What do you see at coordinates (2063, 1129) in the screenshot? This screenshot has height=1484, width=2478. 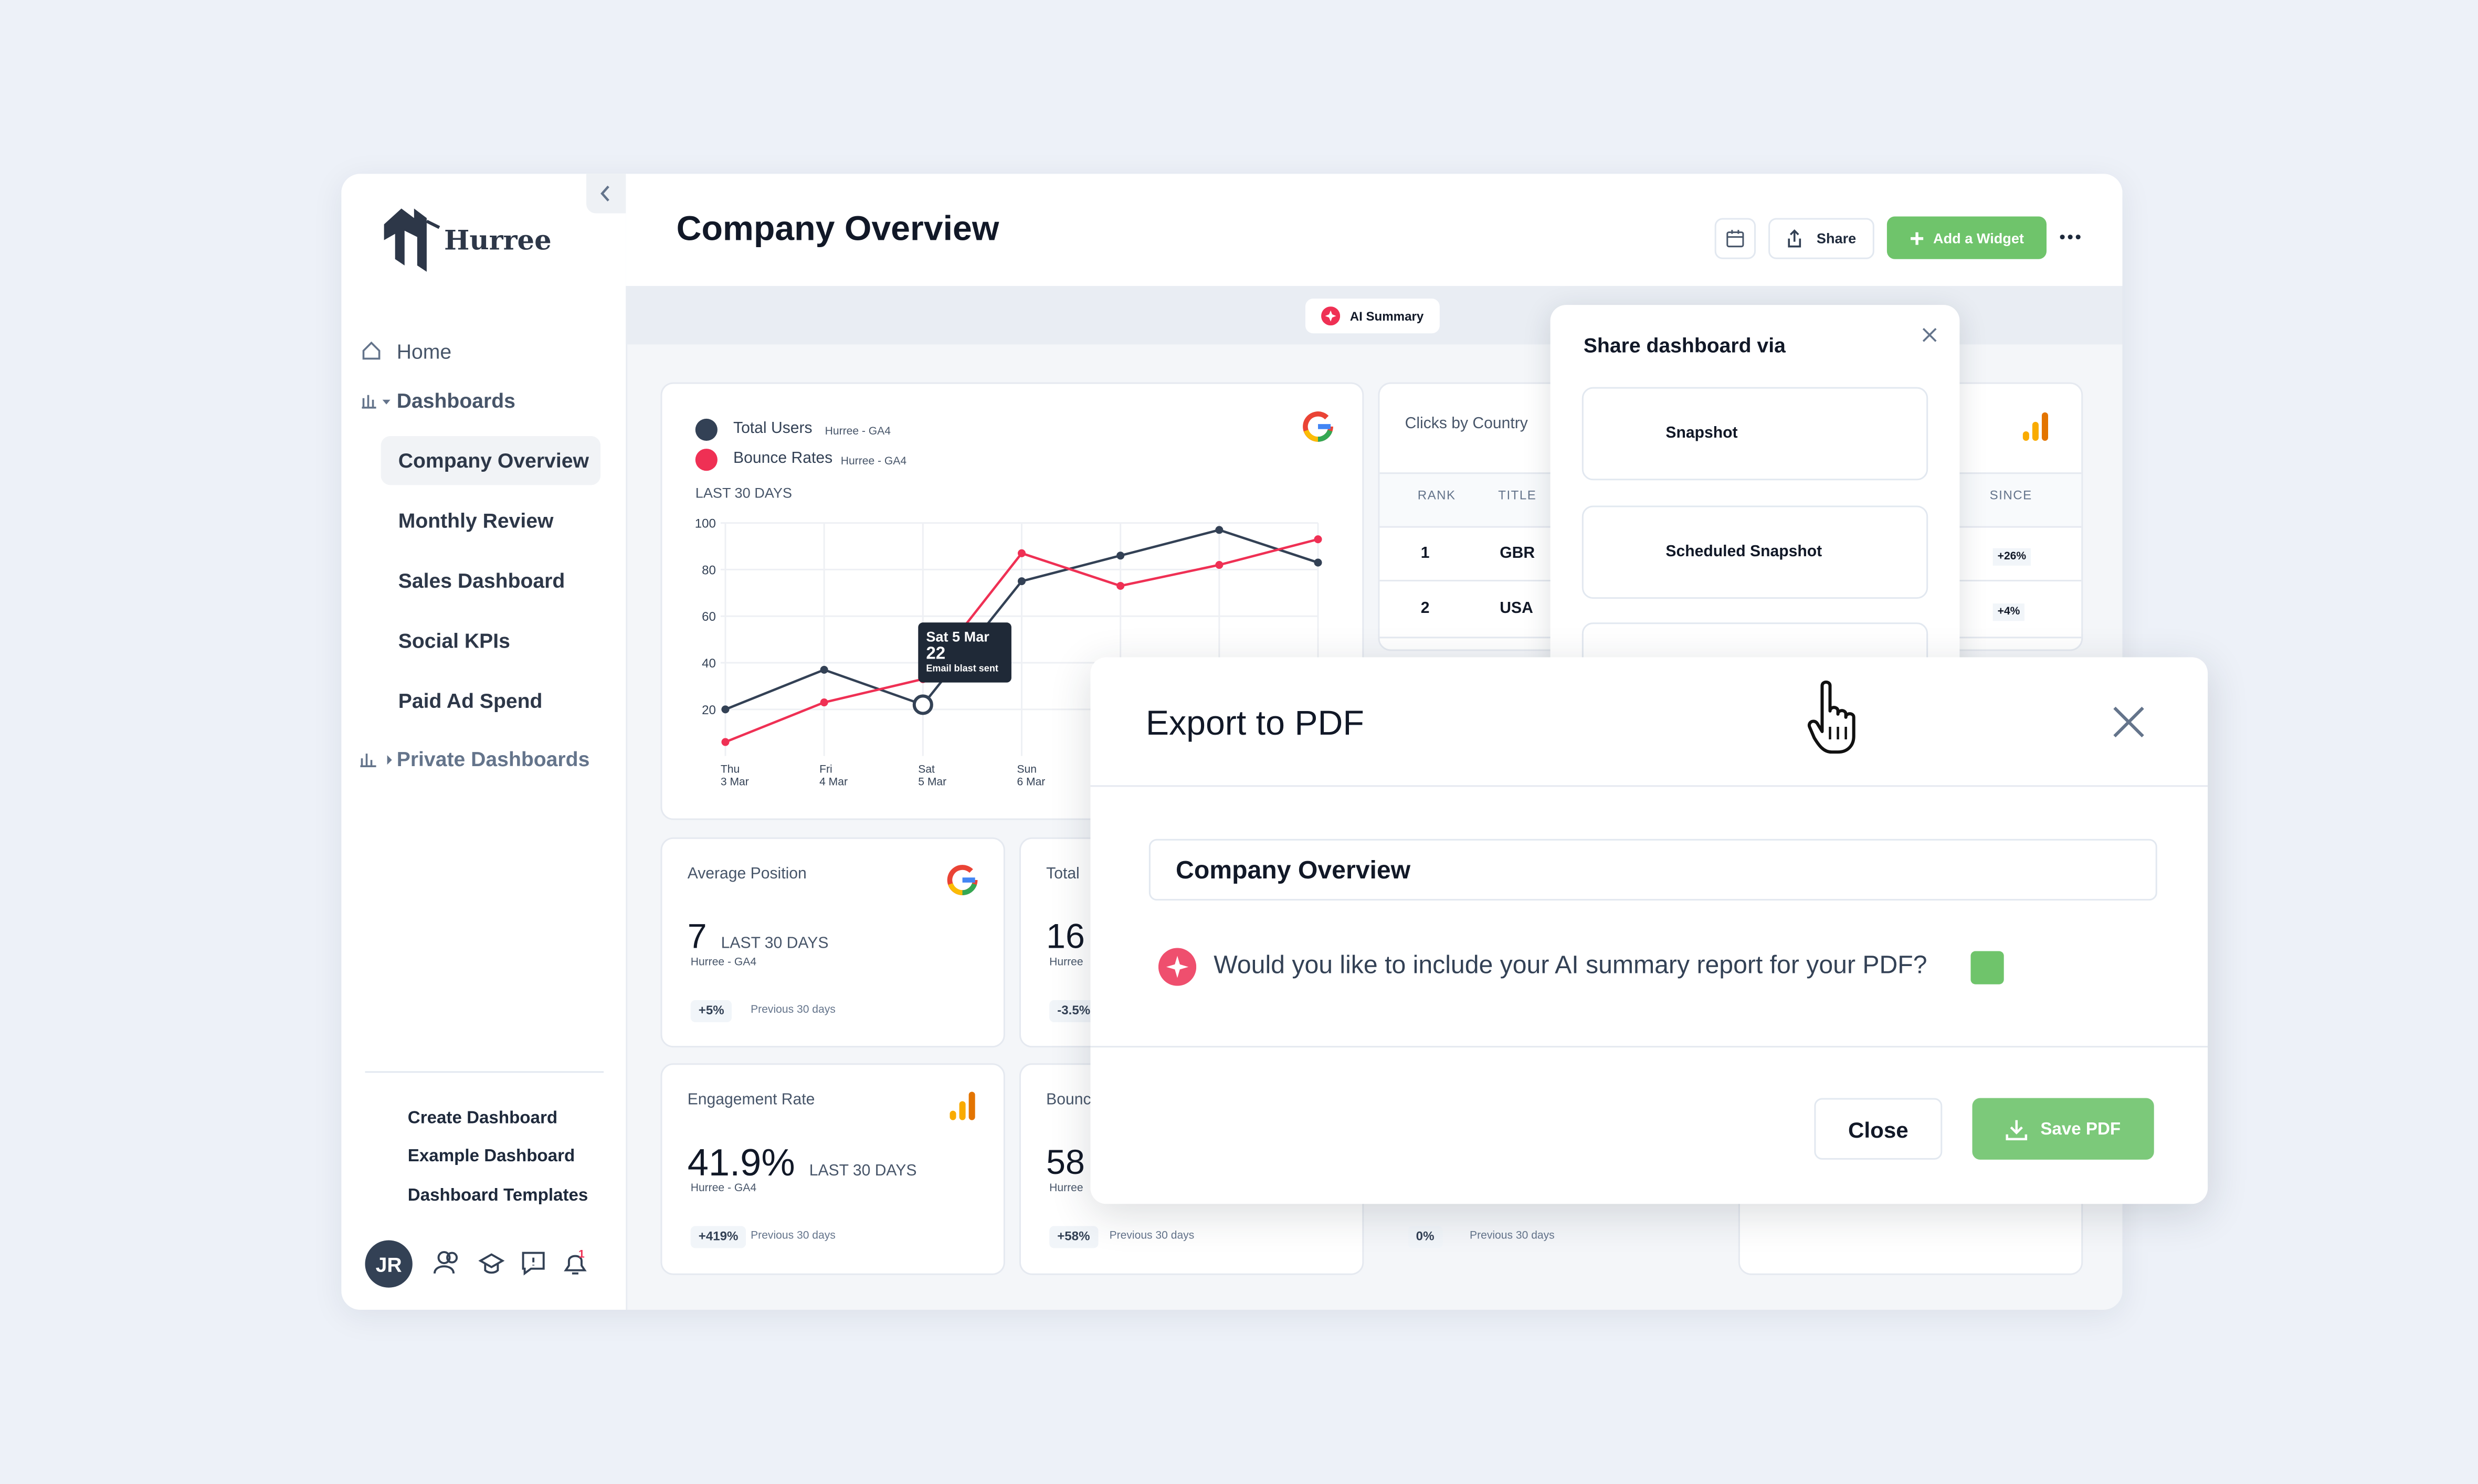 I see `save-pdf-button: Save PDF` at bounding box center [2063, 1129].